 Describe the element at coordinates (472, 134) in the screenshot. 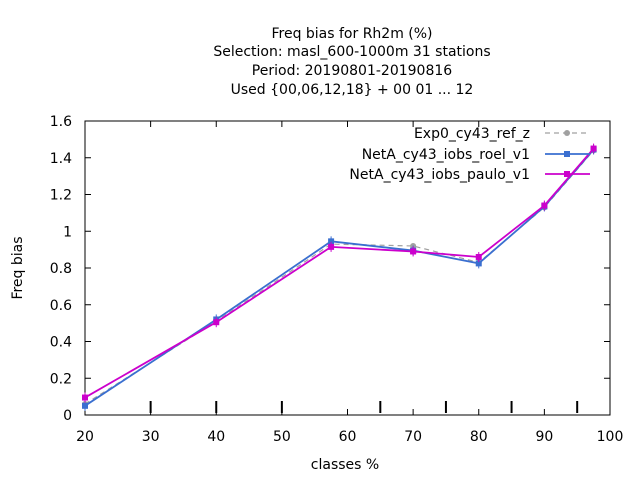

I see `legend-entry-label: Exp0_cy43_ref_z` at that location.